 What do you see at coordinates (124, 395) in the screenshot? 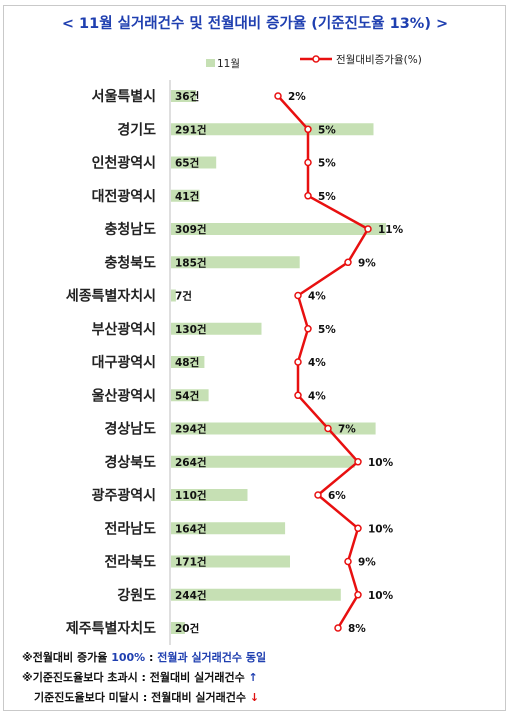
I see `category-label: 울산광역시` at bounding box center [124, 395].